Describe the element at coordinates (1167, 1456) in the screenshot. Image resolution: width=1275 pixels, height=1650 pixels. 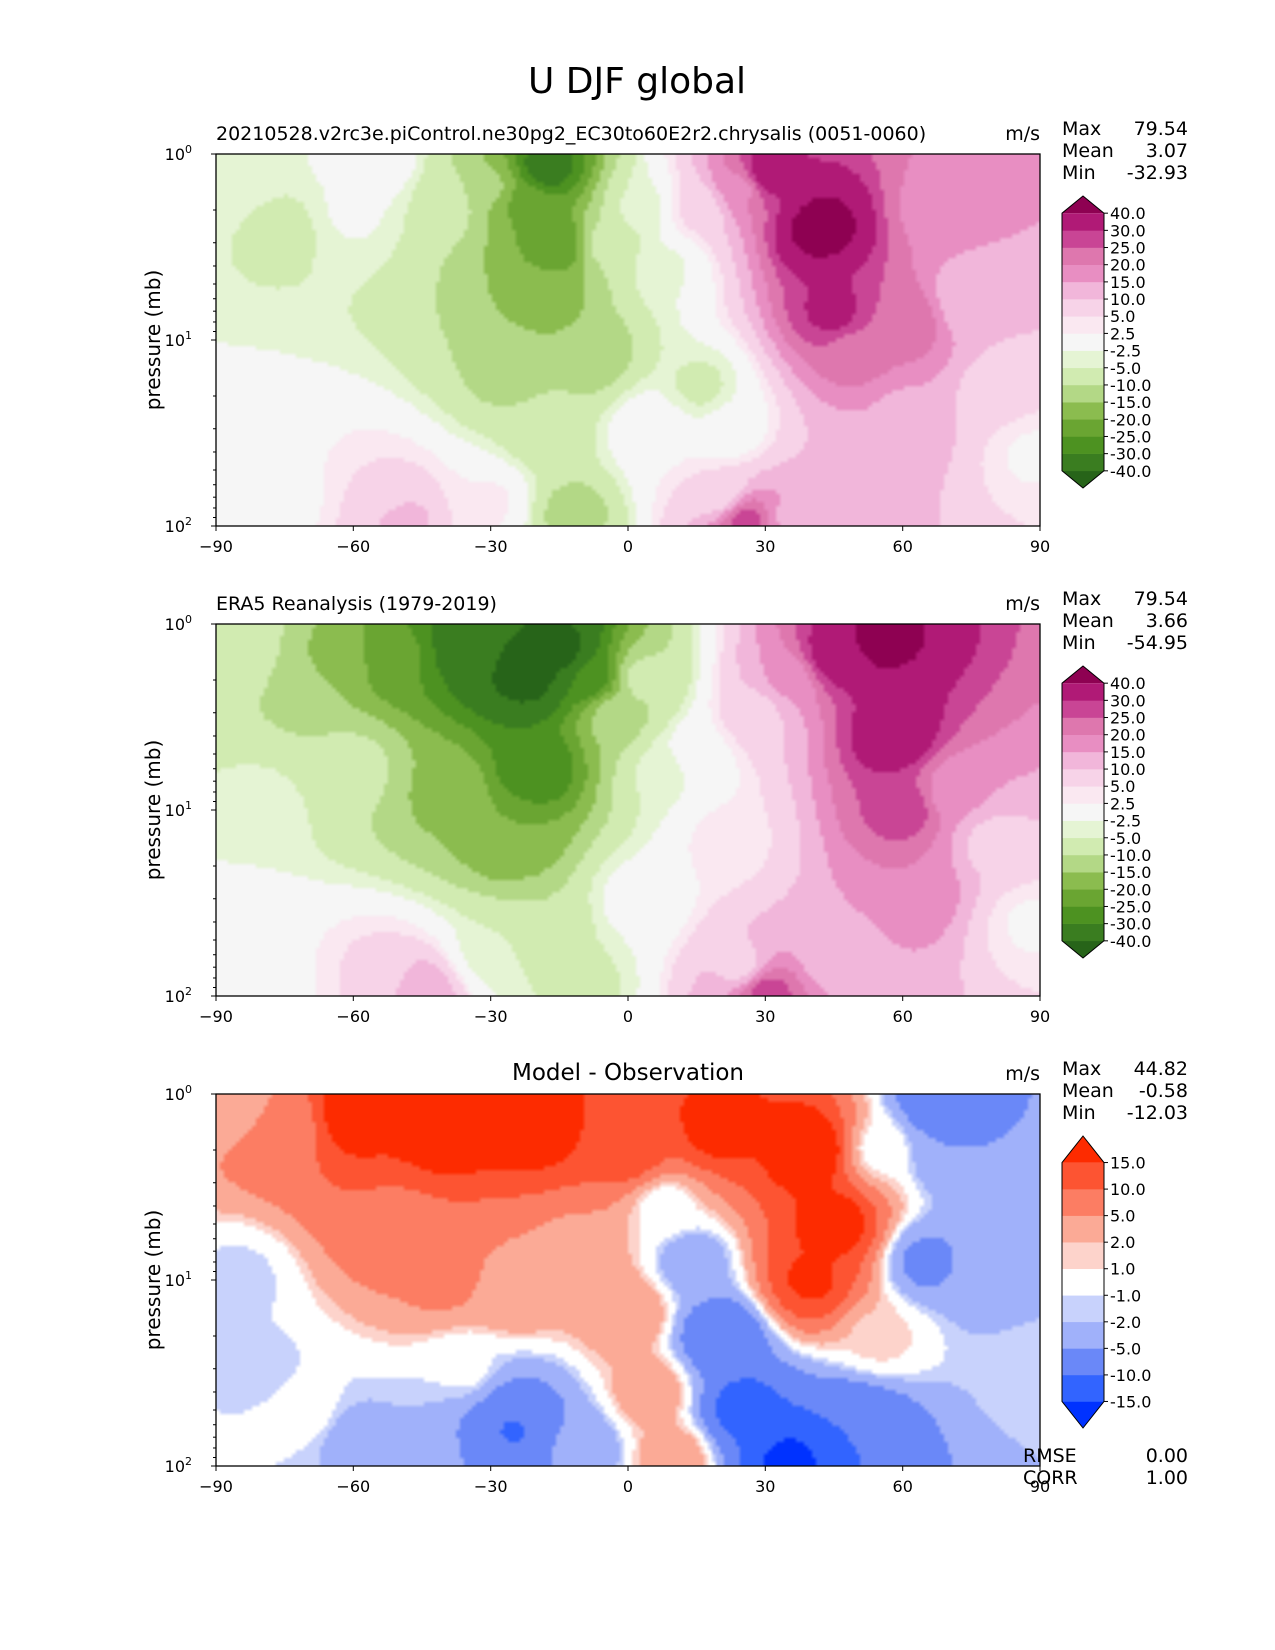
I see `rmse-value: 0.00` at that location.